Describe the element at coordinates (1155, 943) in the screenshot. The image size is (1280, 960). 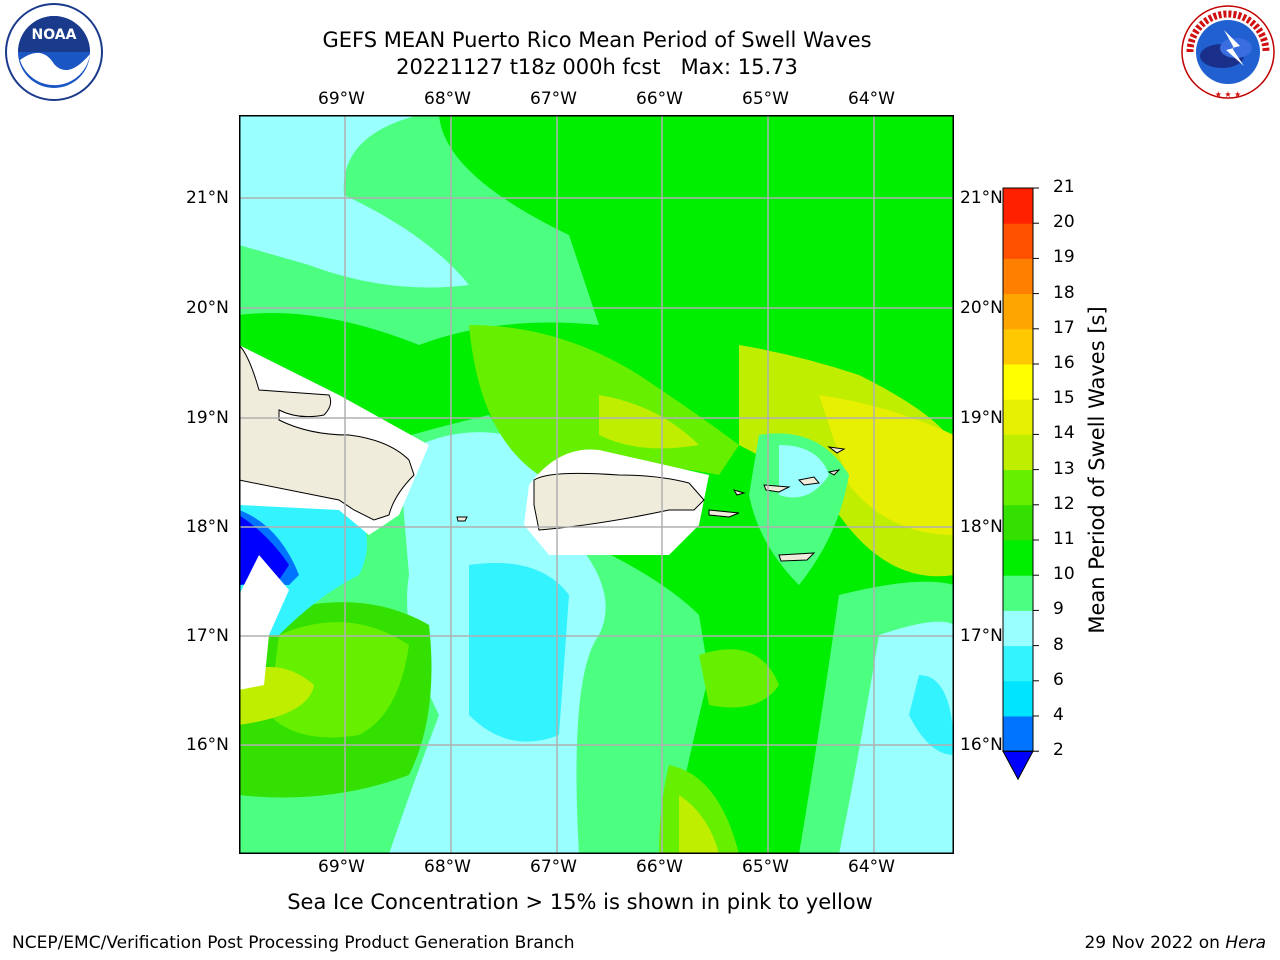
I see `footer-date-text: 29 Nov 2022 on` at that location.